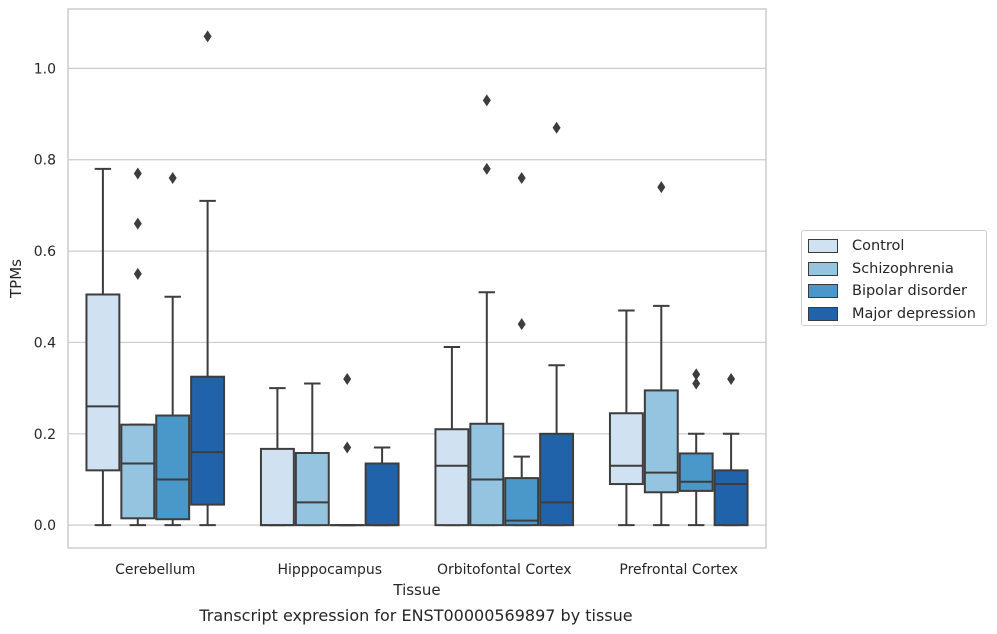  Describe the element at coordinates (878, 246) in the screenshot. I see `legend-label: Control` at that location.